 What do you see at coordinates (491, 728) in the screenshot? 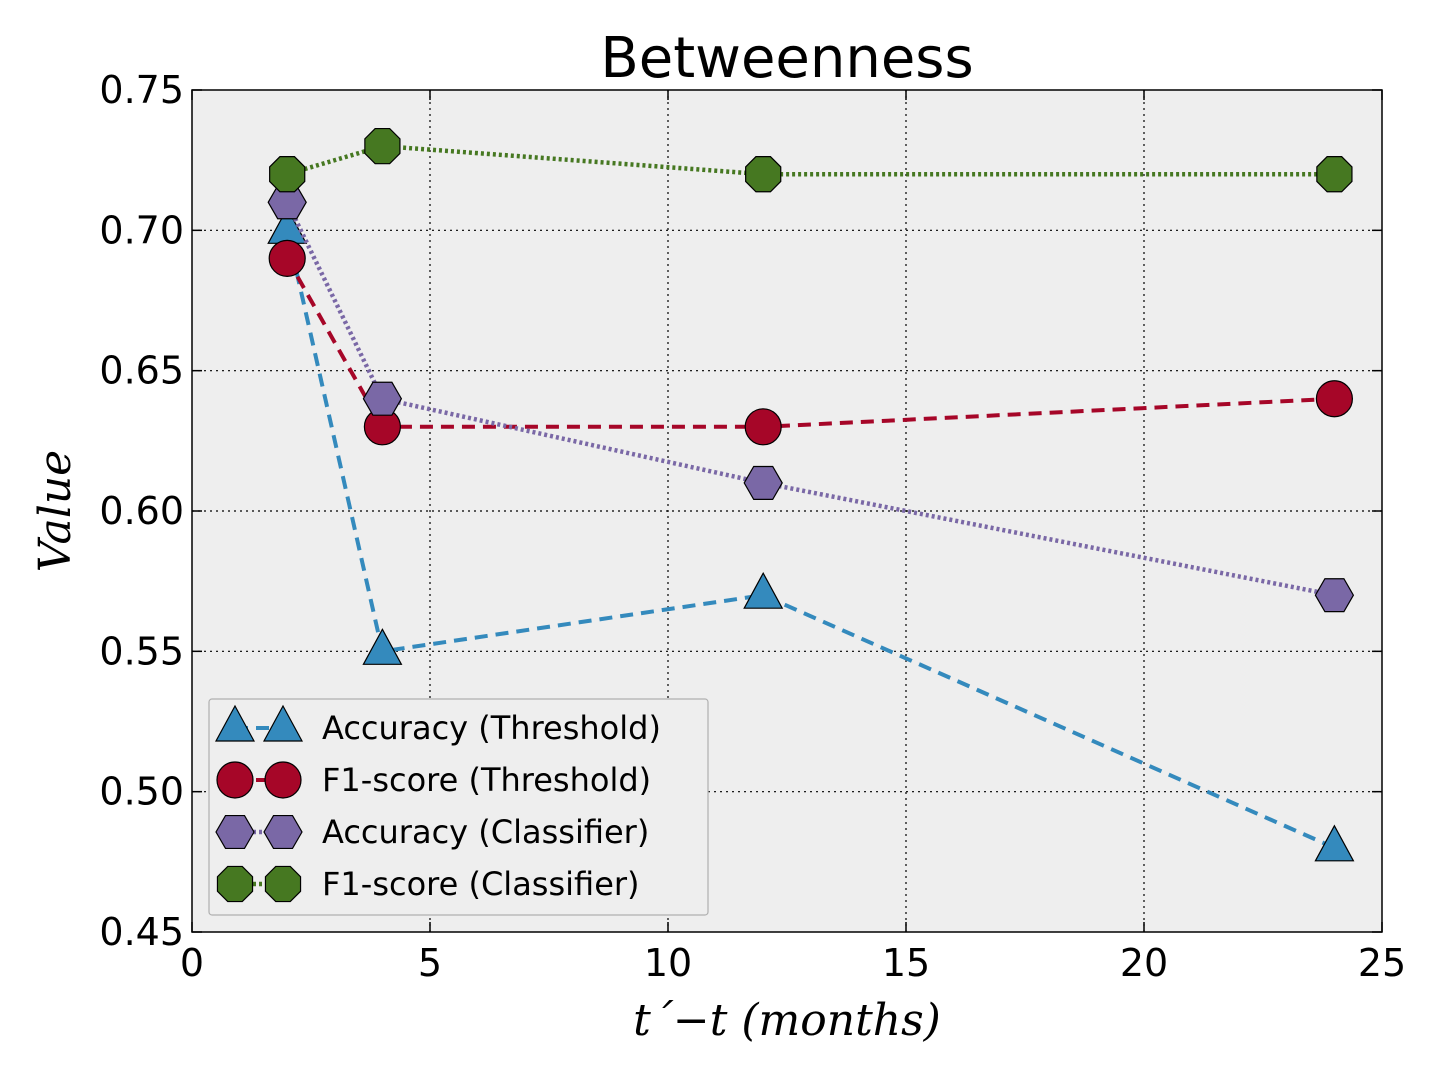
I see `legend-label: Accuracy (Threshold)` at bounding box center [491, 728].